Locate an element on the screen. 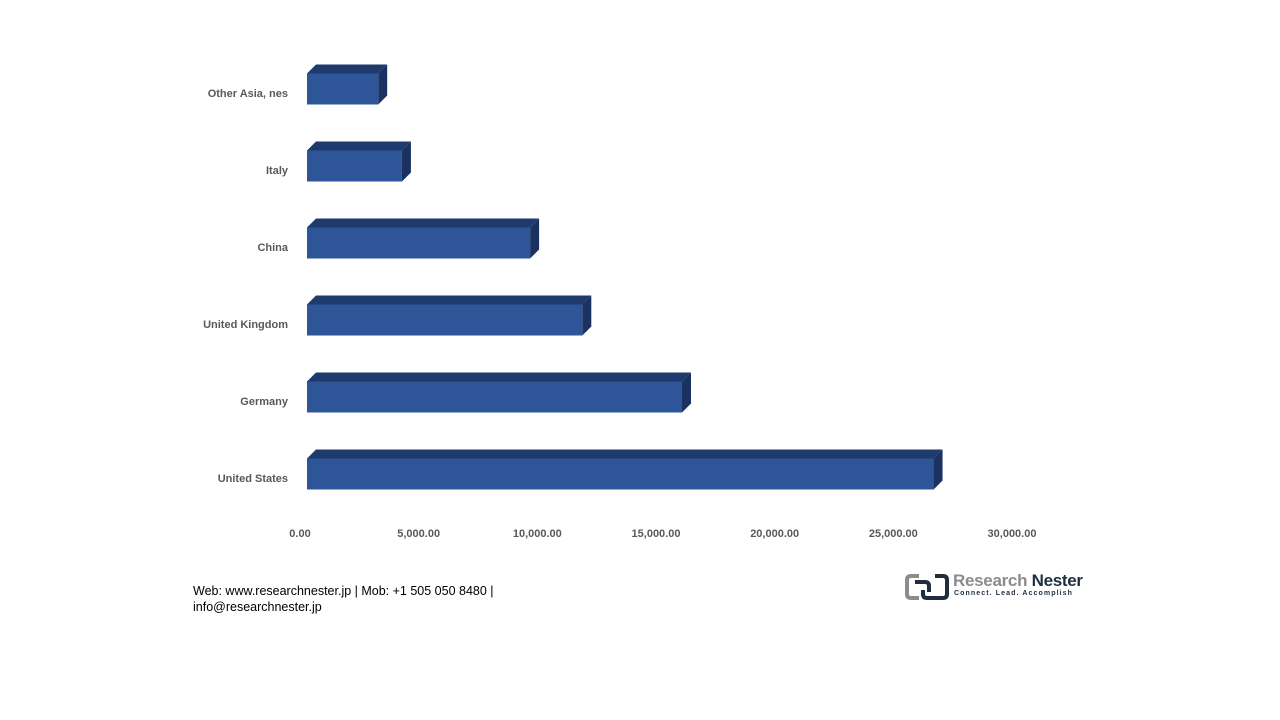 The image size is (1280, 720). category-label: Other Asia, nes is located at coordinates (248, 94).